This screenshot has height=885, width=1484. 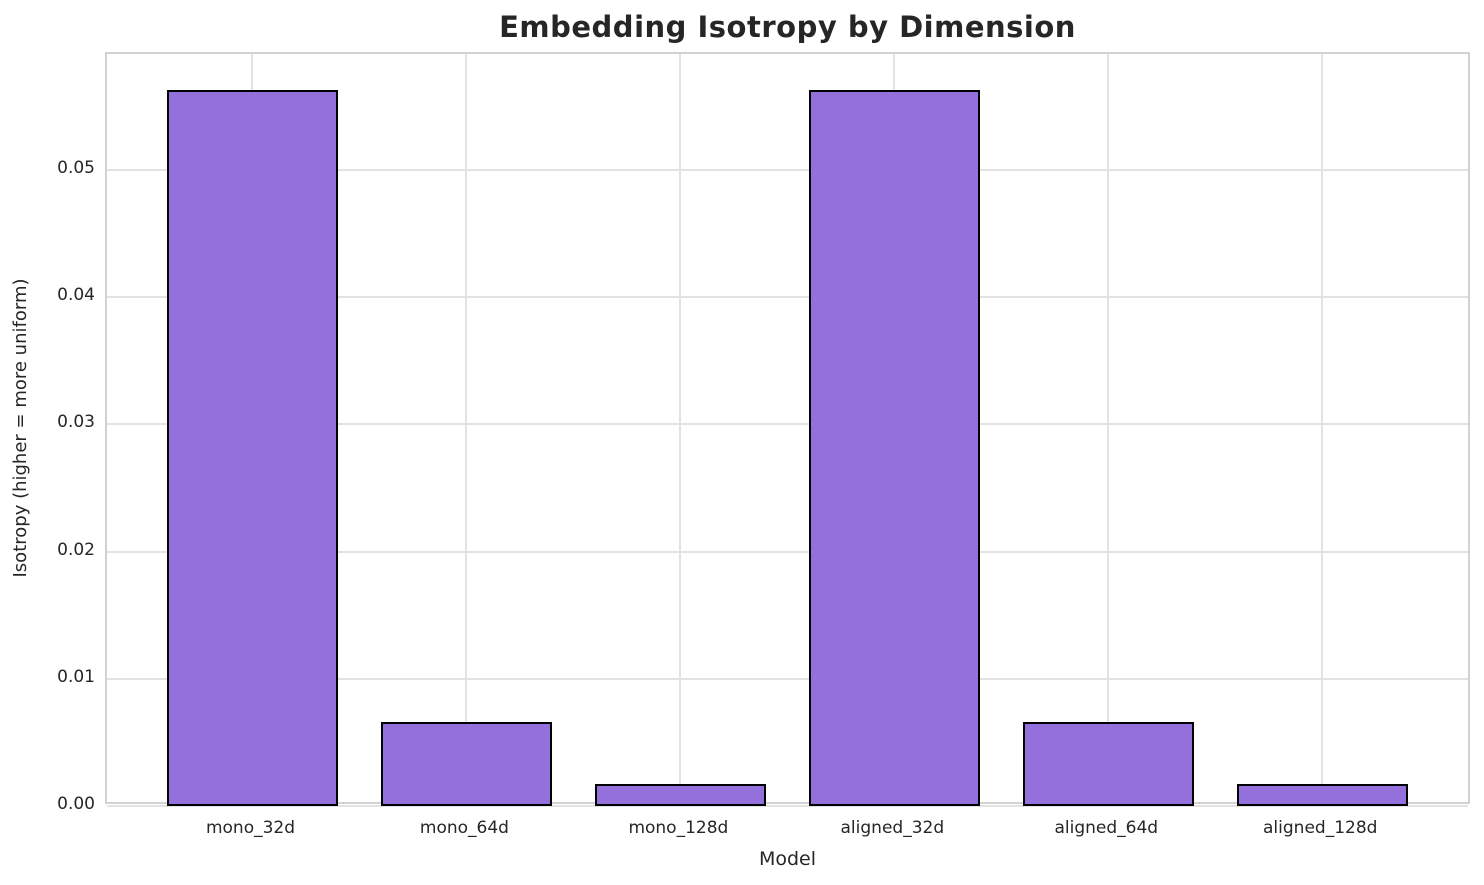 What do you see at coordinates (464, 828) in the screenshot?
I see `x-tick-label-mono_64d: mono_64d` at bounding box center [464, 828].